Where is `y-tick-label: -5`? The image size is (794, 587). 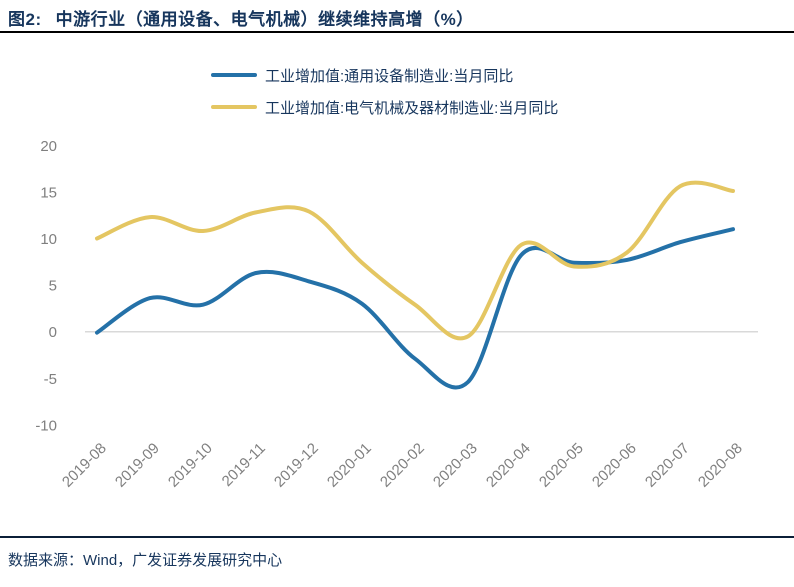 y-tick-label: -5 is located at coordinates (50, 379).